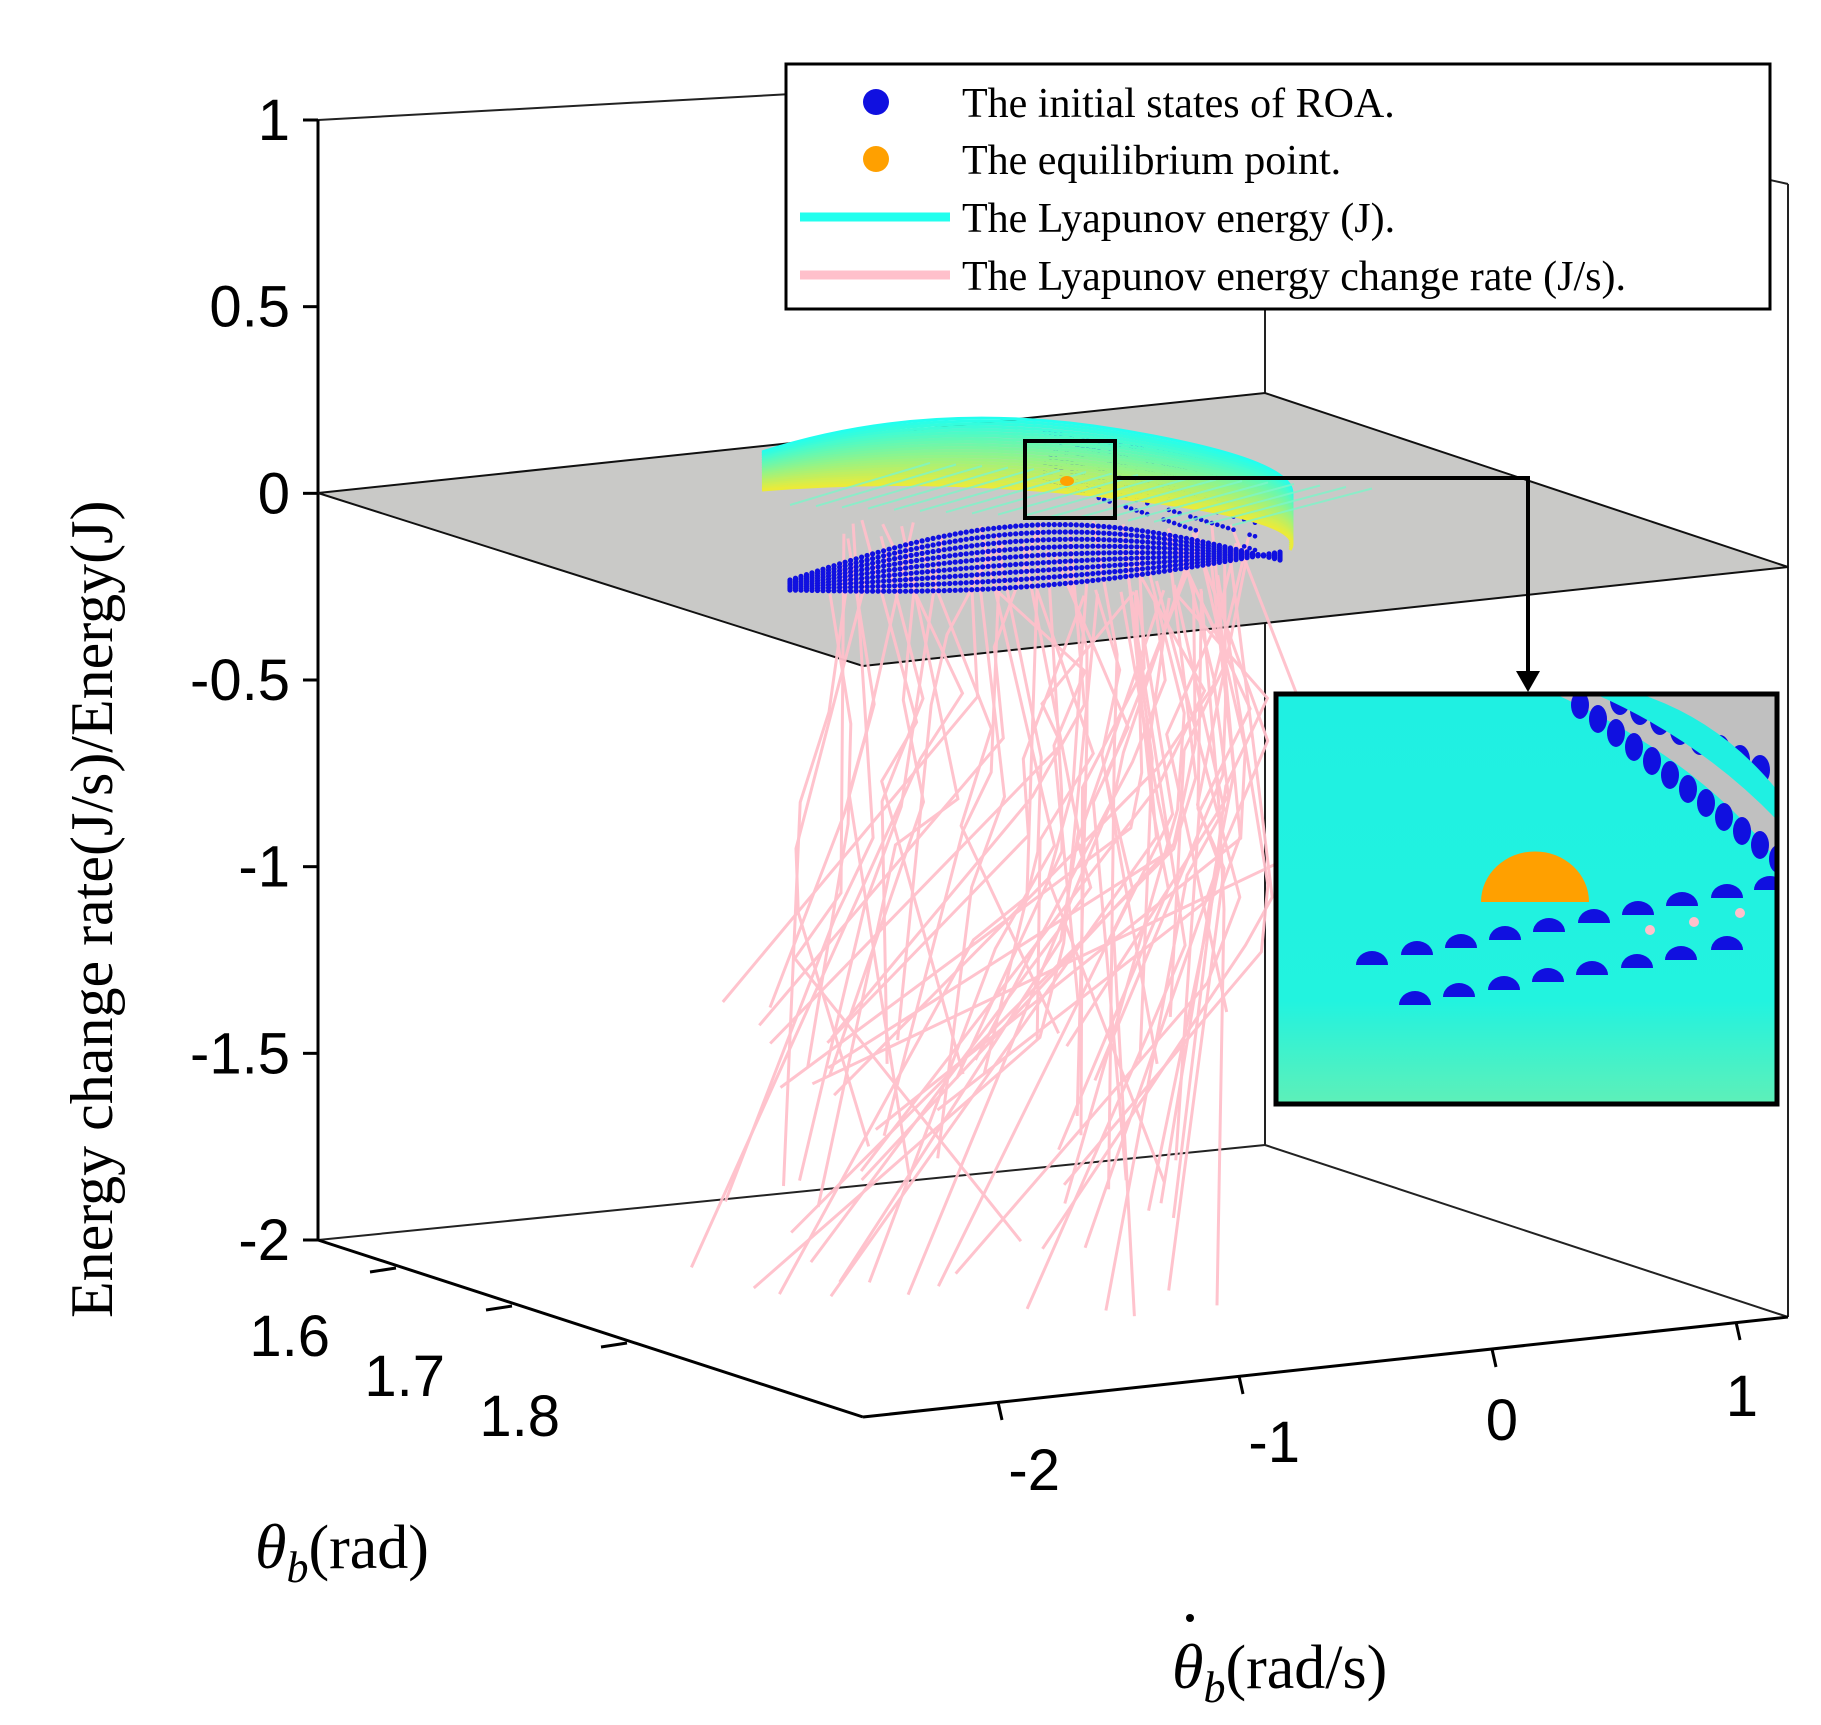 The height and width of the screenshot is (1725, 1821). Describe the element at coordinates (383, 1270) in the screenshot. I see `x-tick-mark` at that location.